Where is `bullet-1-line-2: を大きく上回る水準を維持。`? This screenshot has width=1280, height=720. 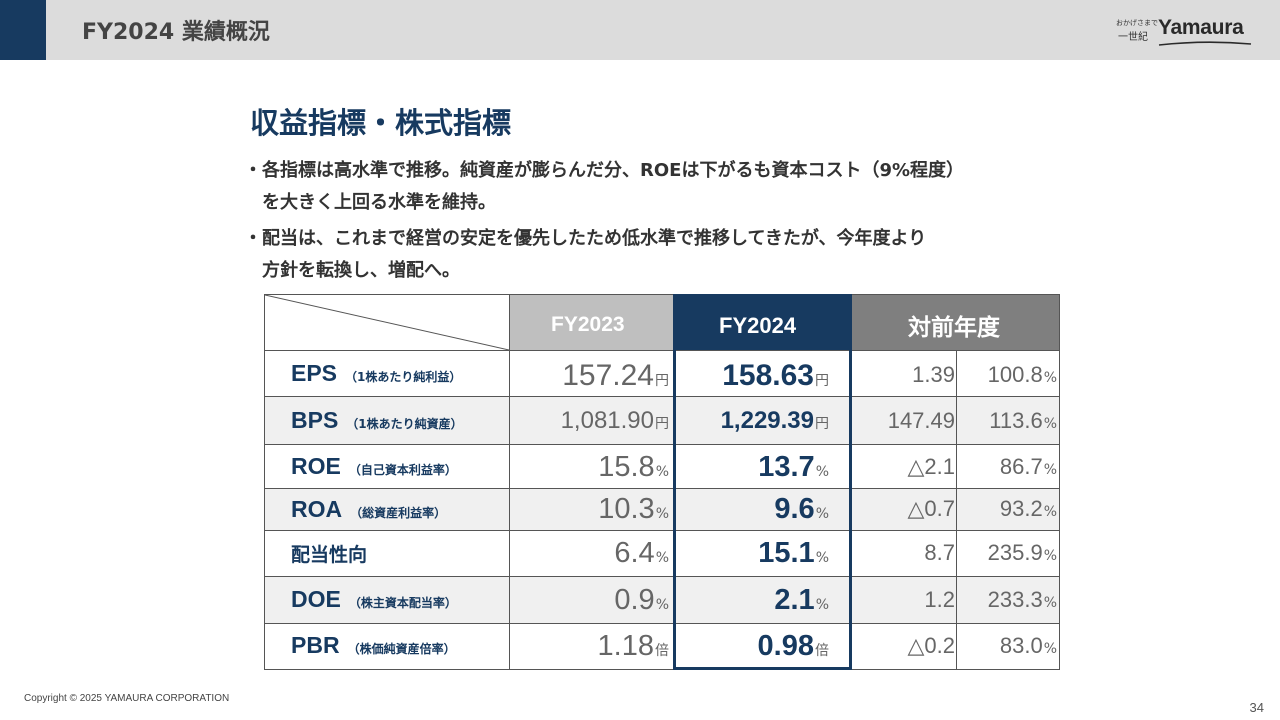 bullet-1-line-2: を大きく上回る水準を維持。 is located at coordinates (379, 202).